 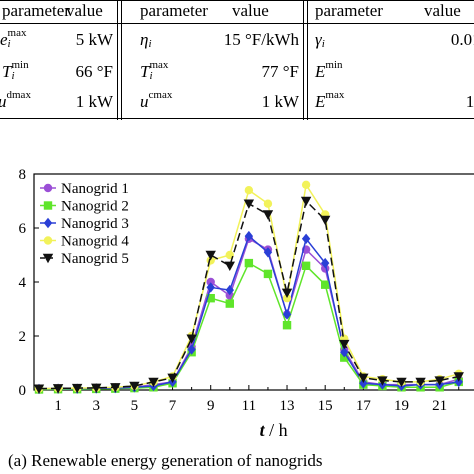 I want to click on table-parameter-value: 16 kWh, so click(x=469, y=101).